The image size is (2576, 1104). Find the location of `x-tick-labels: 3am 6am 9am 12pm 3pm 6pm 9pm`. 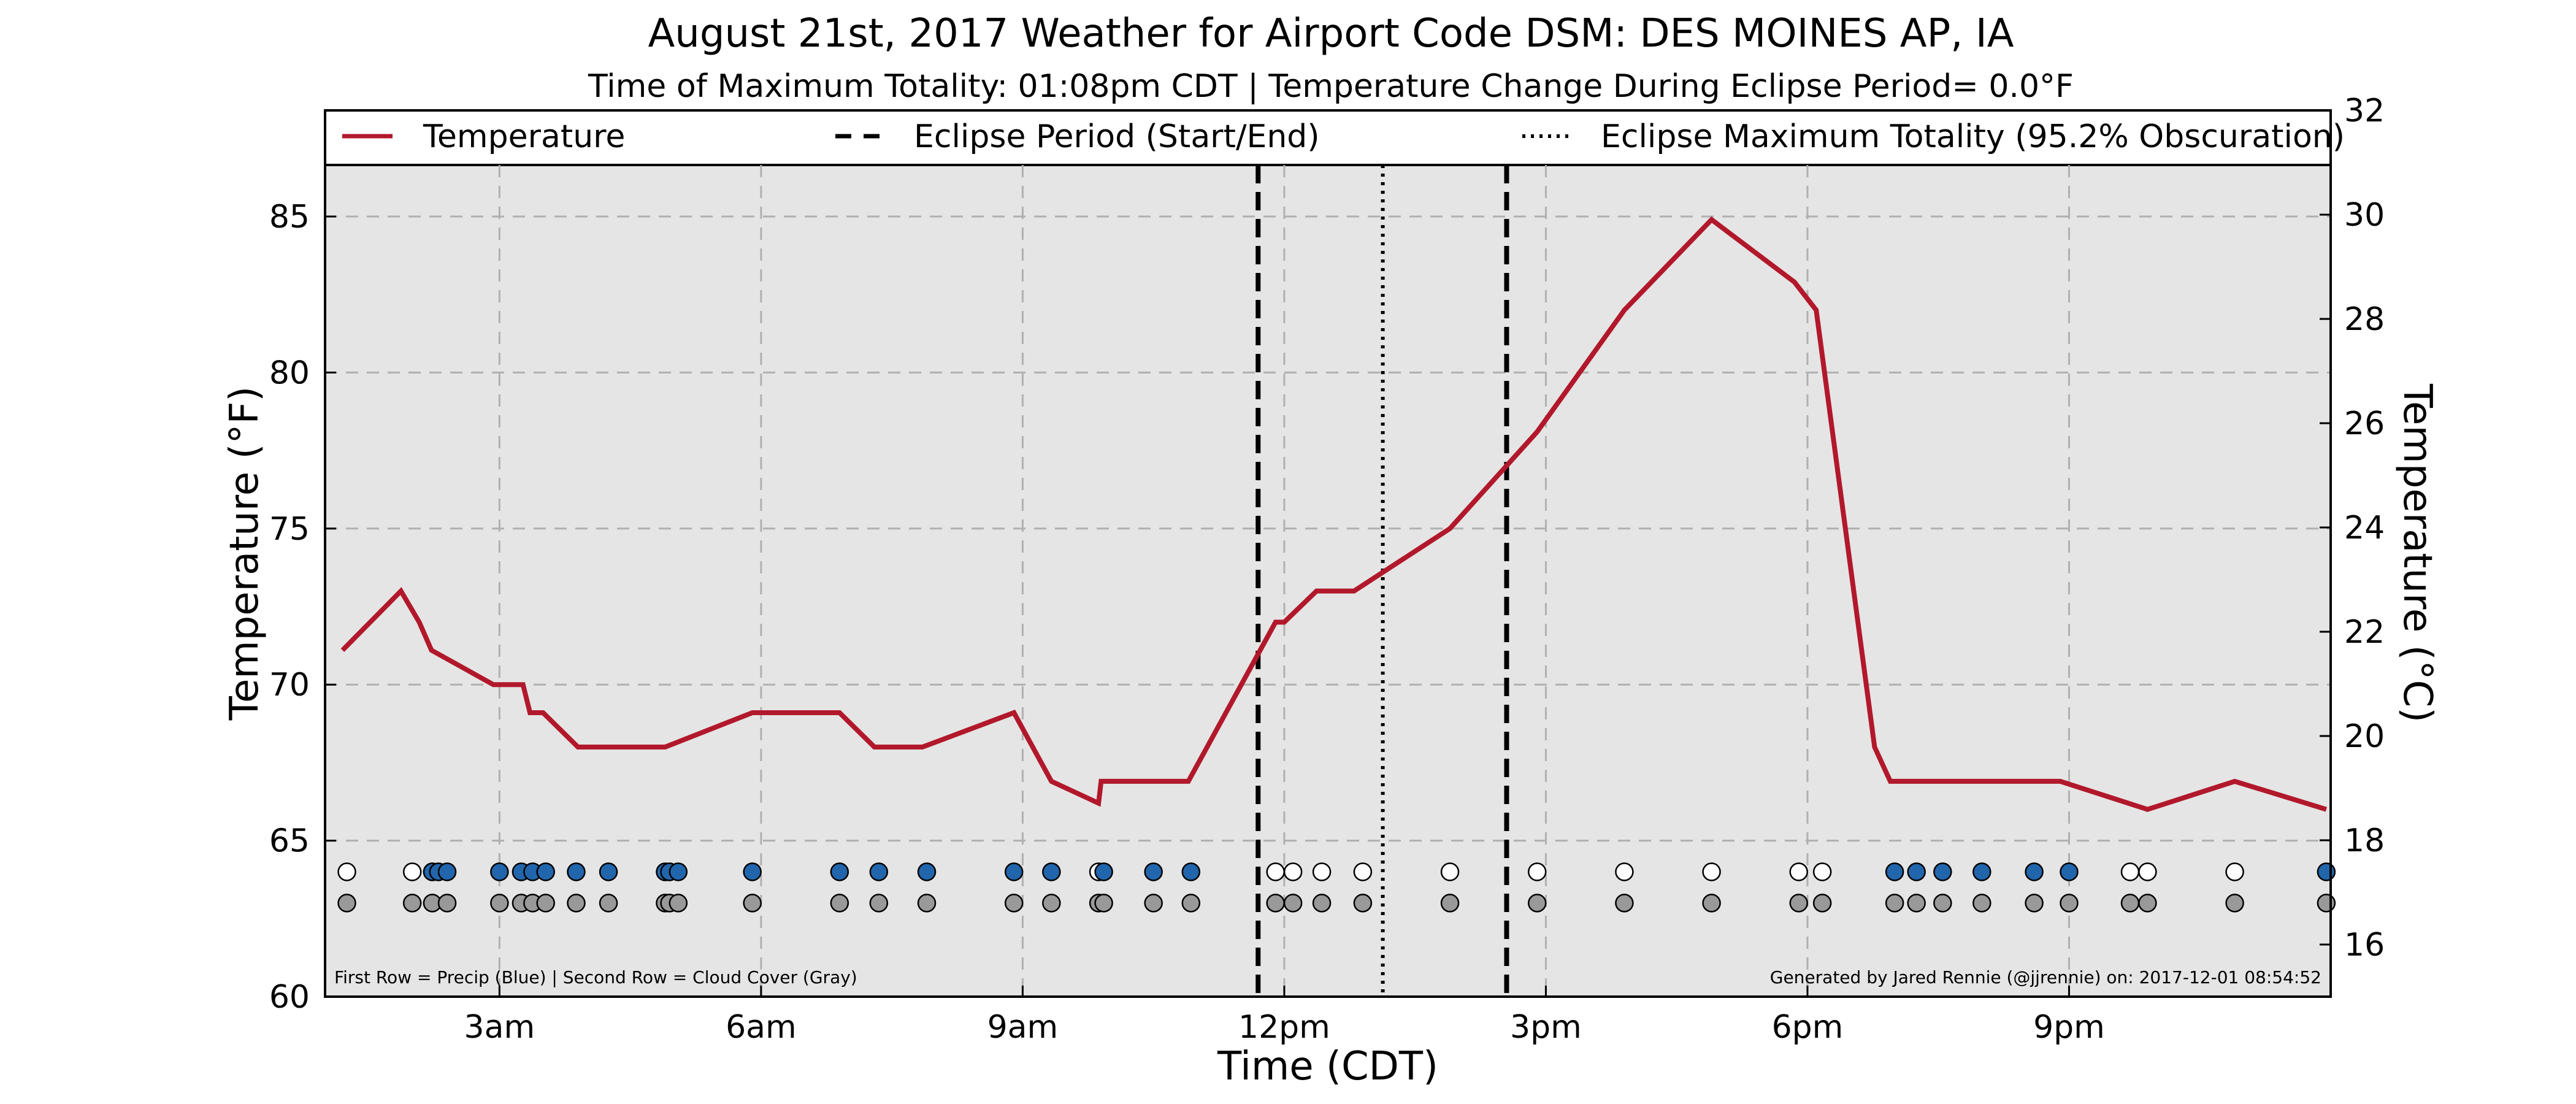

x-tick-labels: 3am 6am 9am 12pm 3pm 6pm 9pm is located at coordinates (1284, 1016).